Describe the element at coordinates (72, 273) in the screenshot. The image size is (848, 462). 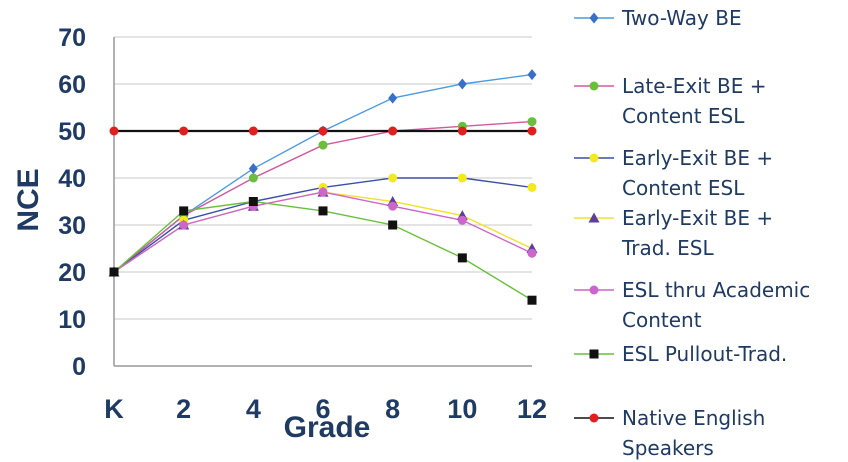
I see `y-tick-label: 20` at that location.